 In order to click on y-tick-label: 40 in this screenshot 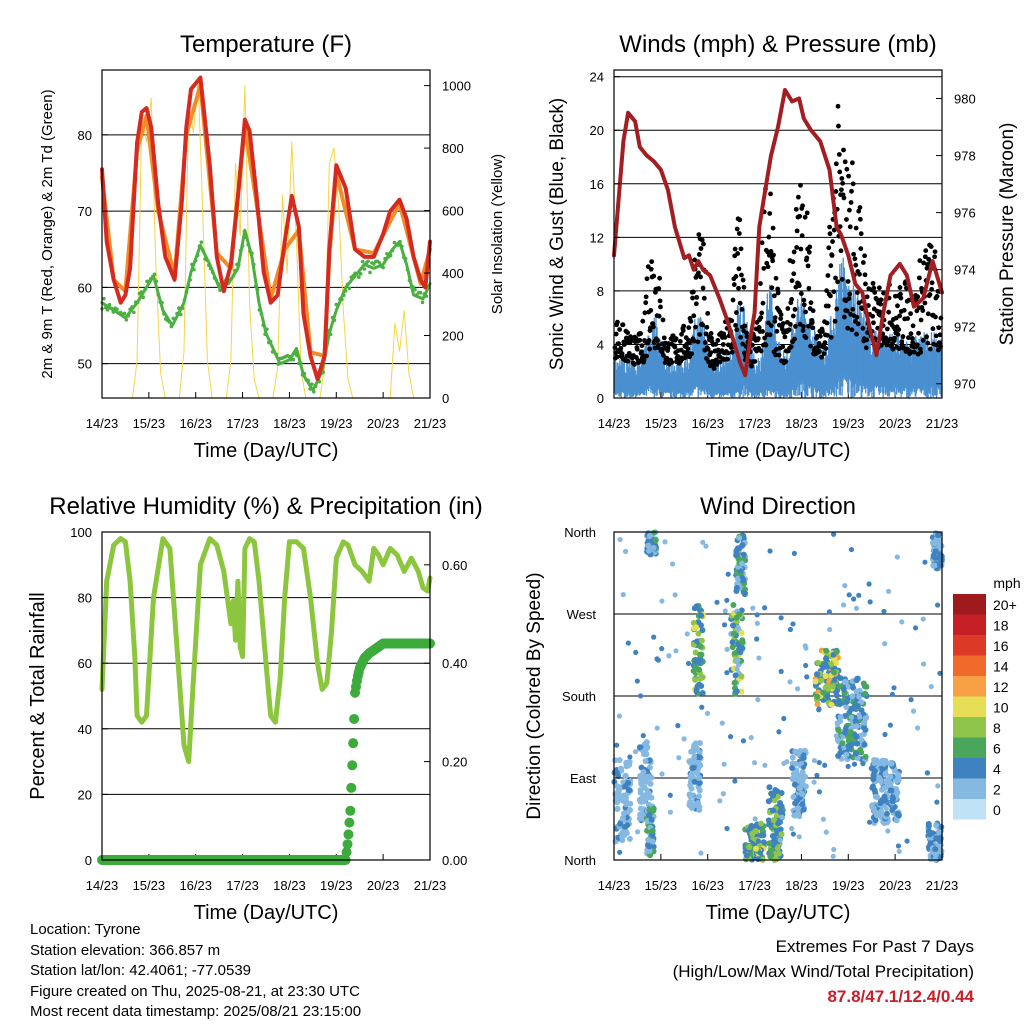, I will do `click(85, 729)`.